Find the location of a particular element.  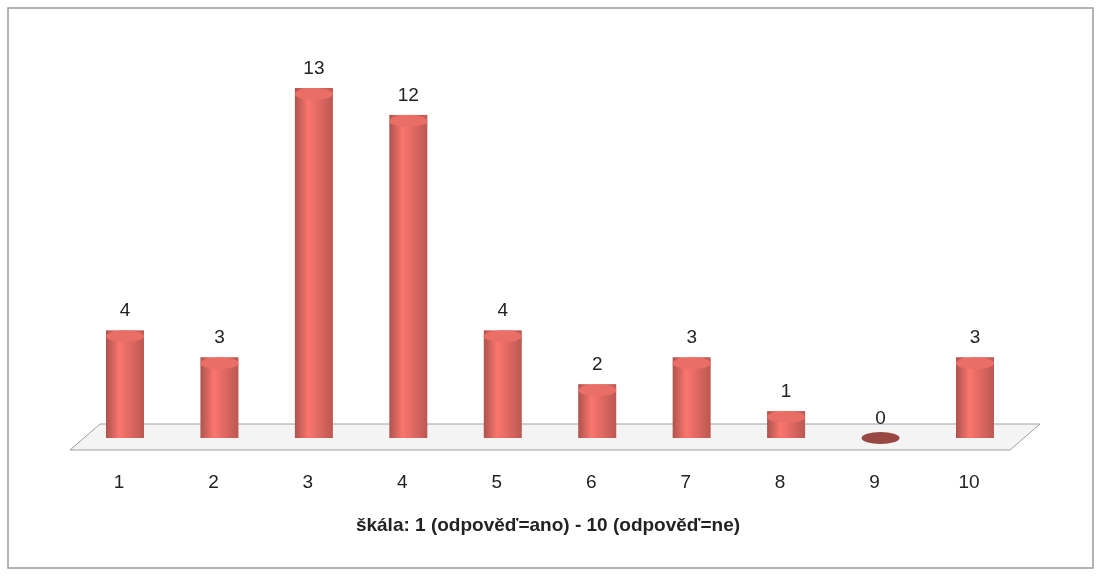

data-label: 2 is located at coordinates (597, 364).